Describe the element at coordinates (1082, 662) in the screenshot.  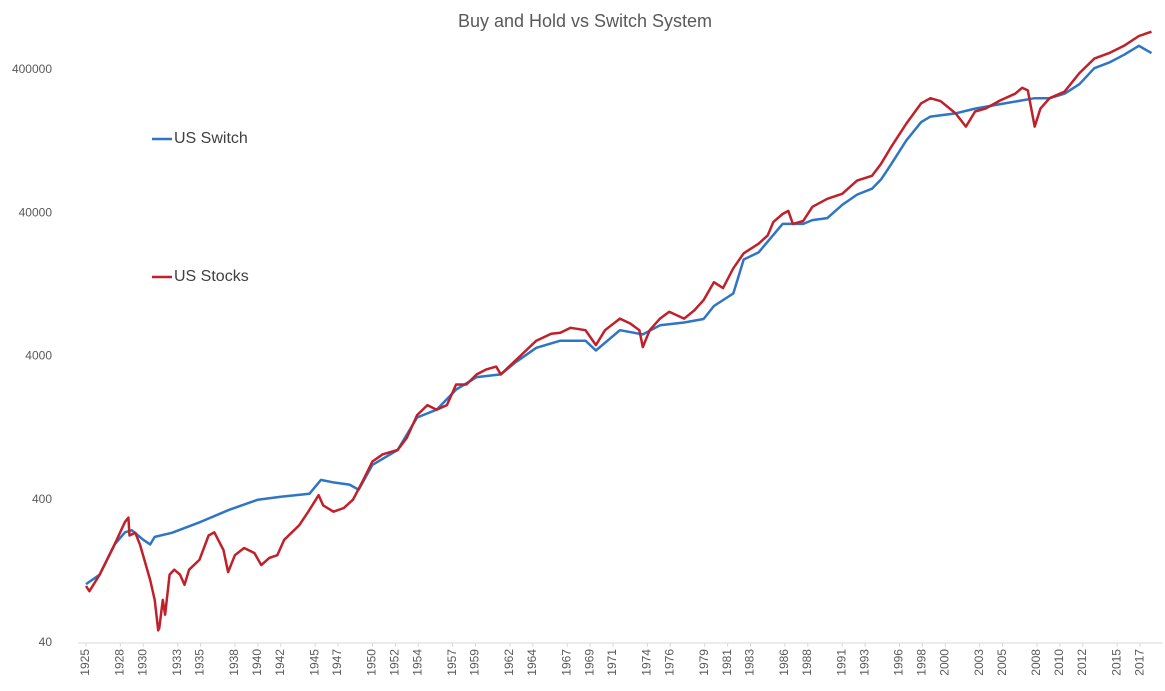
I see `x-tick-label: 2012` at that location.